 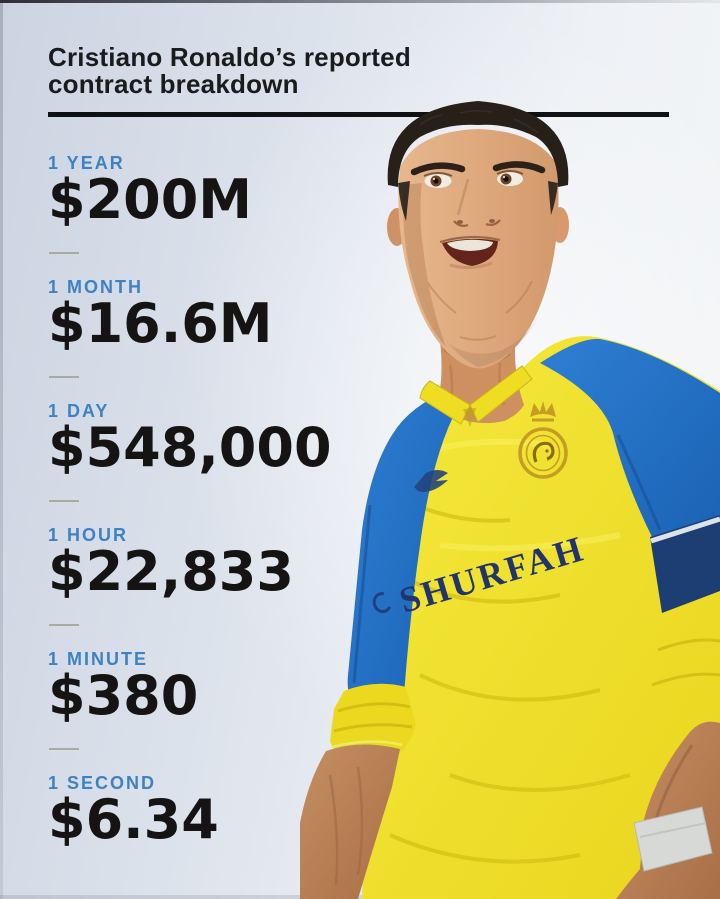 I want to click on bottom-edge-shade, so click(x=360, y=897).